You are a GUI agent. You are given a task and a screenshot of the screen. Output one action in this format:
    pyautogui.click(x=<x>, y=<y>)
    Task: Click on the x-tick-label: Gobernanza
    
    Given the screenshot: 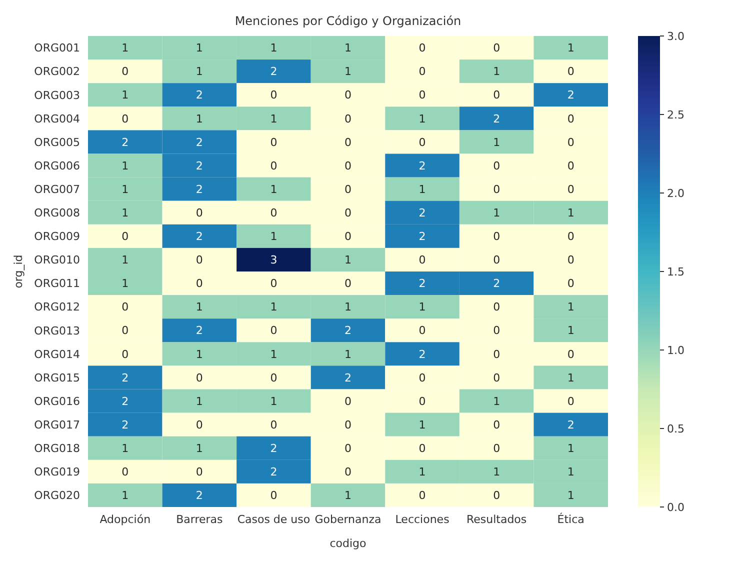 What is the action you would take?
    pyautogui.click(x=348, y=519)
    